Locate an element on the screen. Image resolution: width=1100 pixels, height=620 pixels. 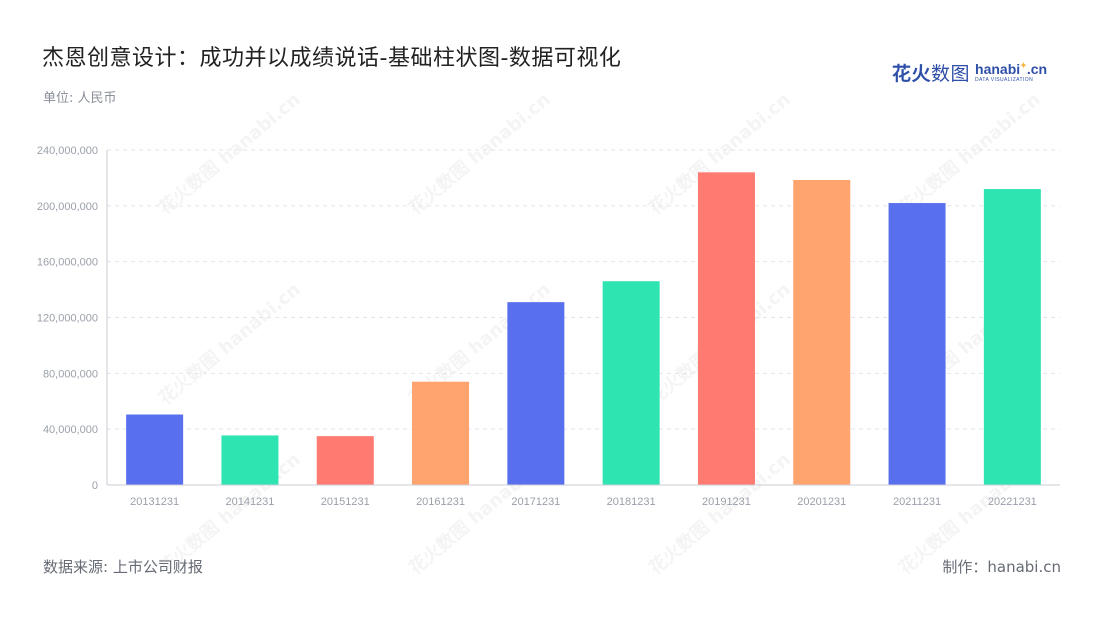
y-tick-label: 120,000,000 is located at coordinates (67, 319).